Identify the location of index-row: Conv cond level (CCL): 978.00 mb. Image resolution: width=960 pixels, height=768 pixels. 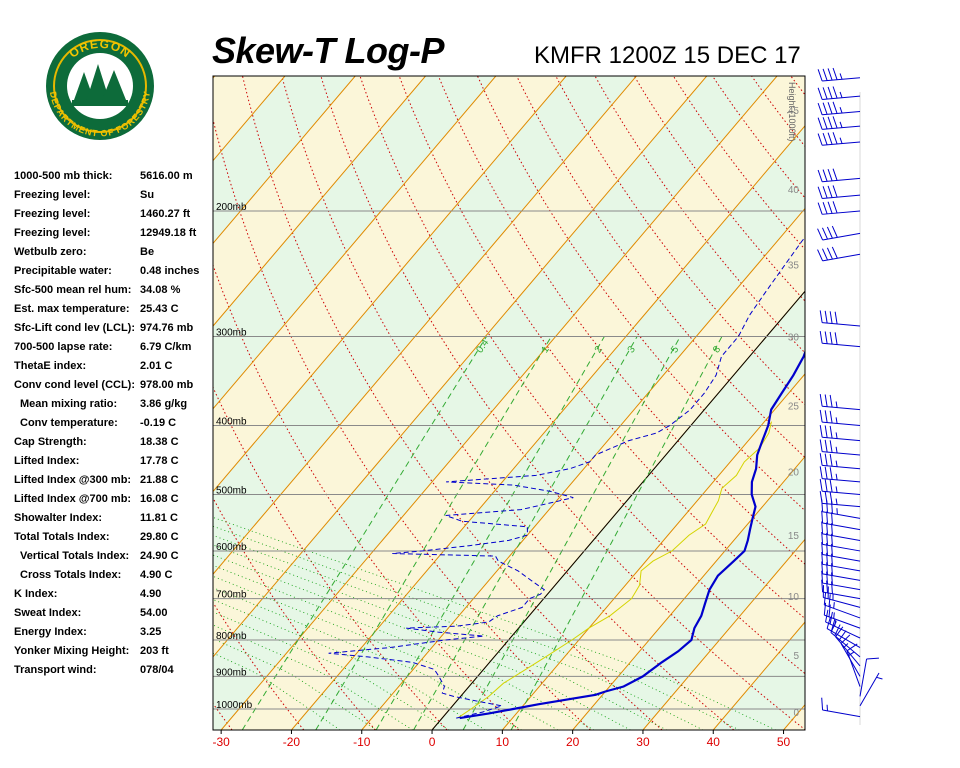
(114, 386).